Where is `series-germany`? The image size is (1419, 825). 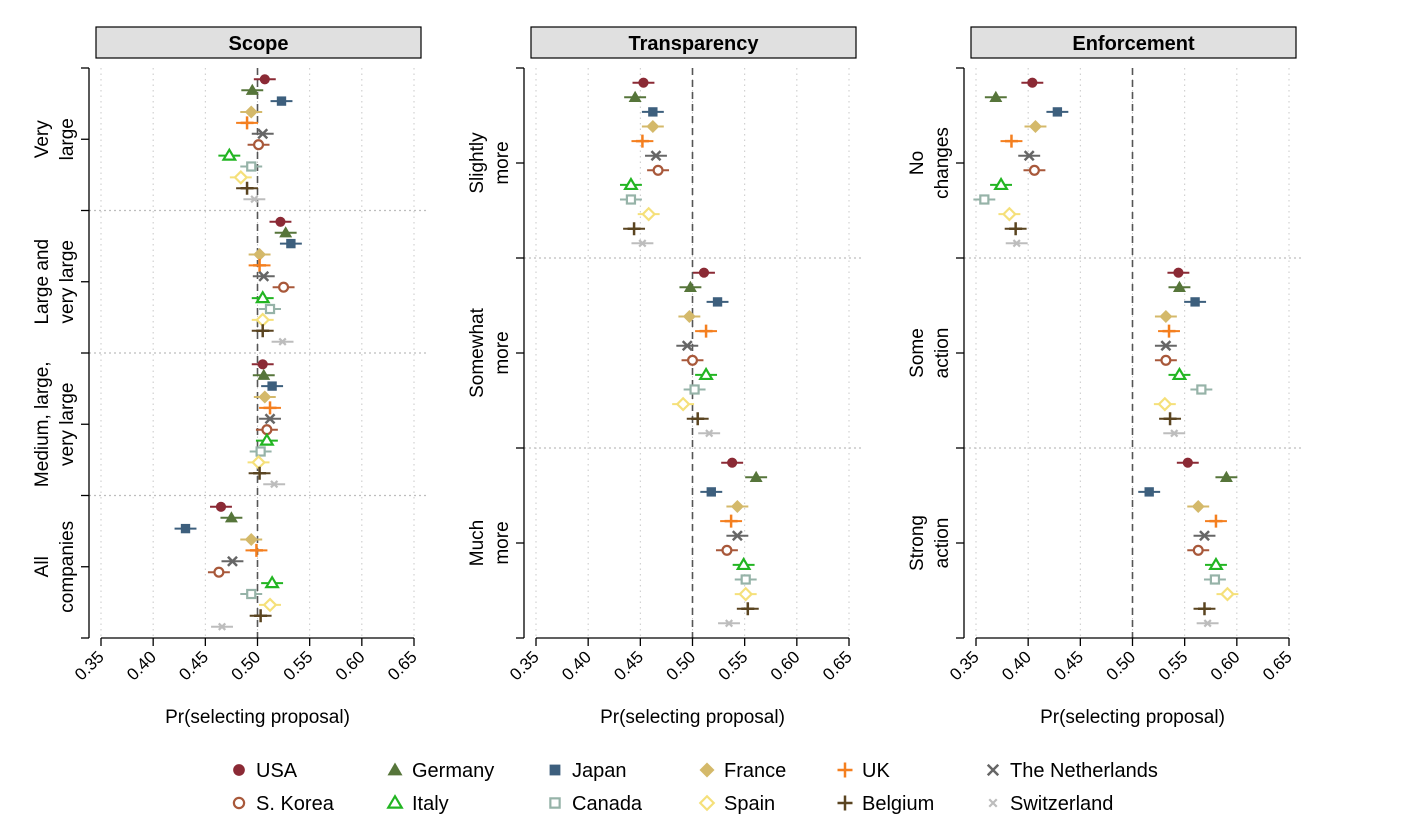 series-germany is located at coordinates (258, 303).